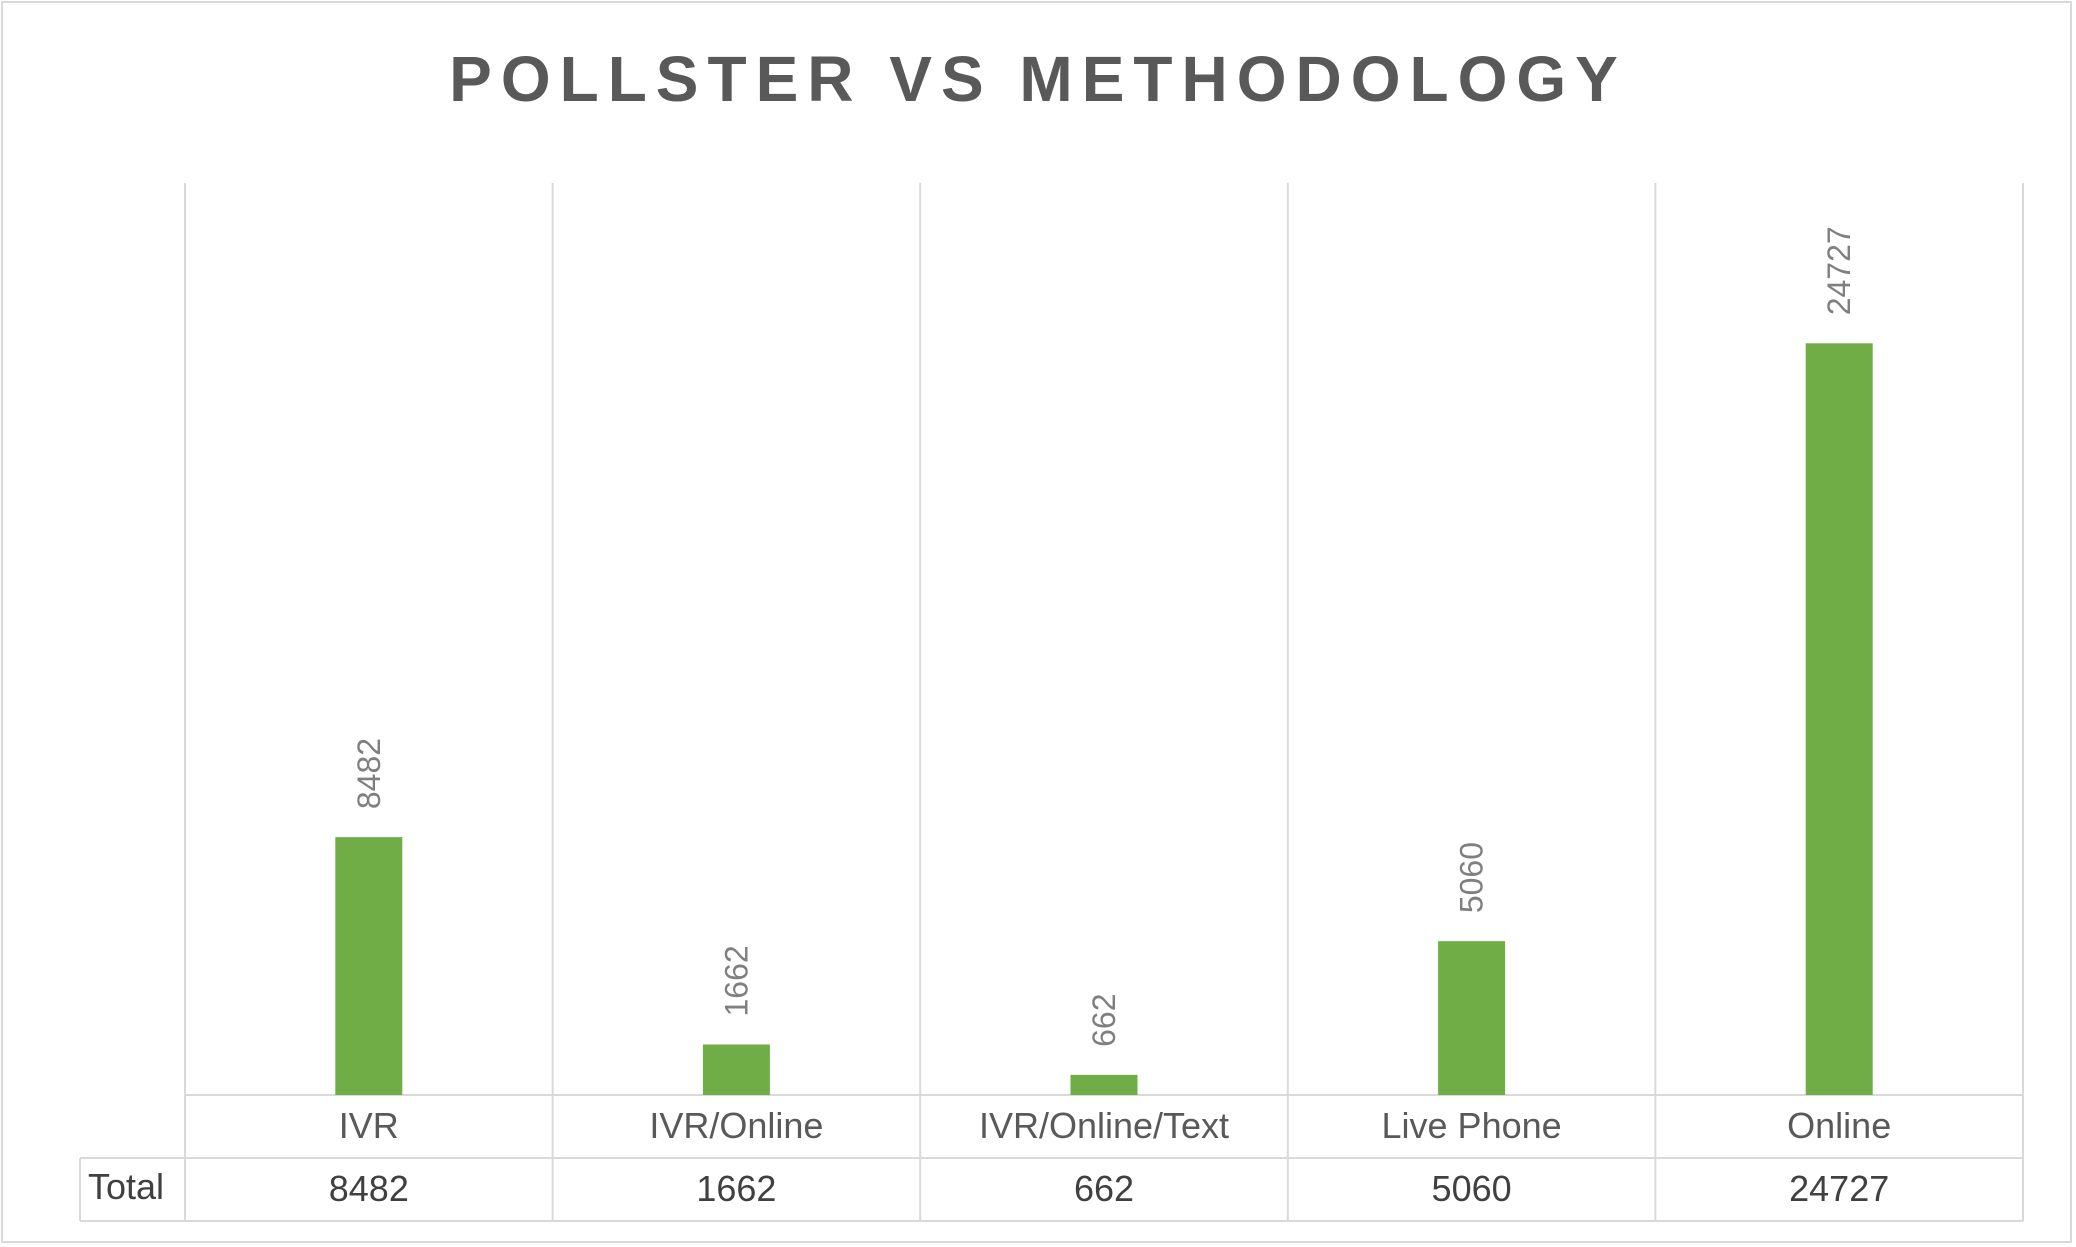  I want to click on table-cell-value: 8482, so click(369, 1188).